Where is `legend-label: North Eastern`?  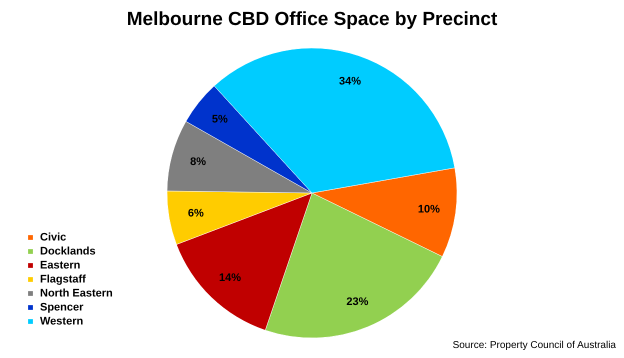
legend-label: North Eastern is located at coordinates (77, 294).